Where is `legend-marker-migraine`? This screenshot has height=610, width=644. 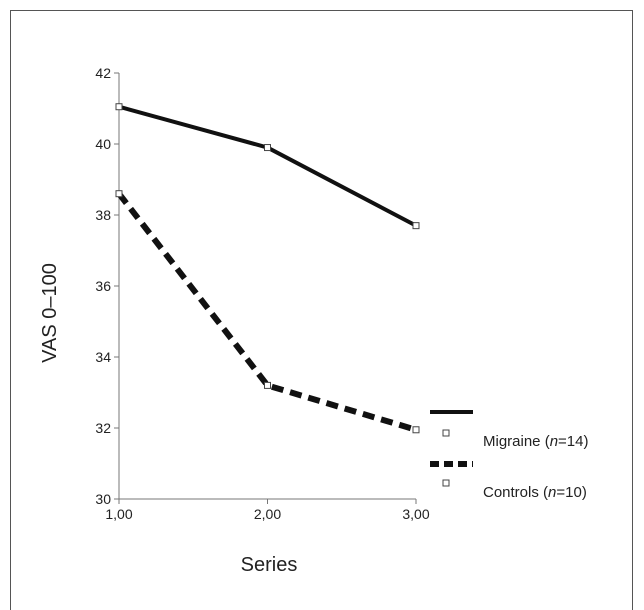 legend-marker-migraine is located at coordinates (446, 433).